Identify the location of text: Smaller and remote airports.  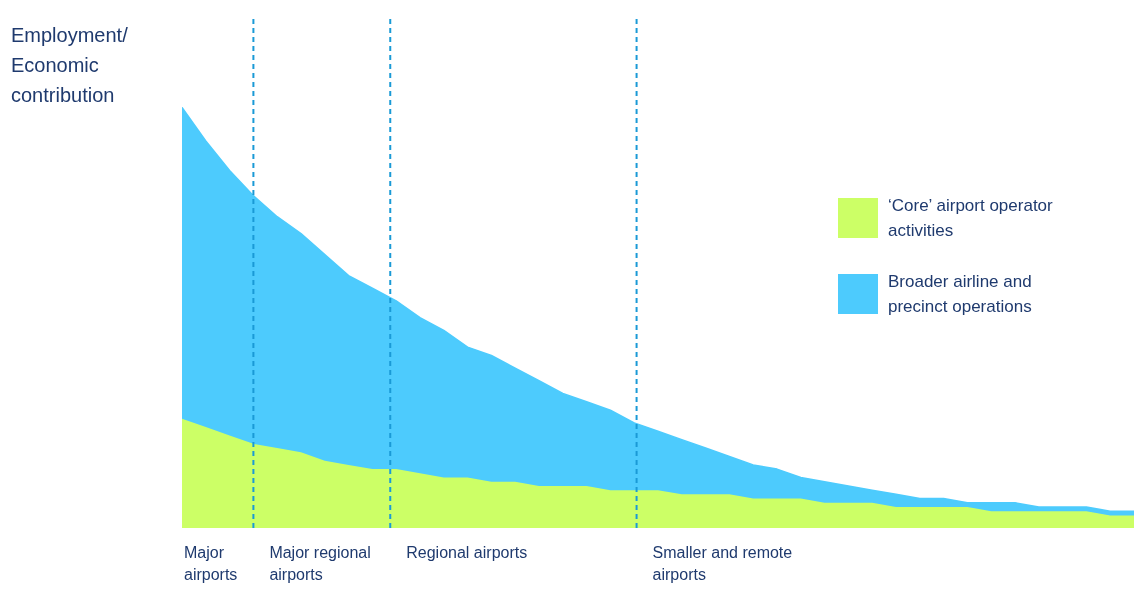
(723, 564).